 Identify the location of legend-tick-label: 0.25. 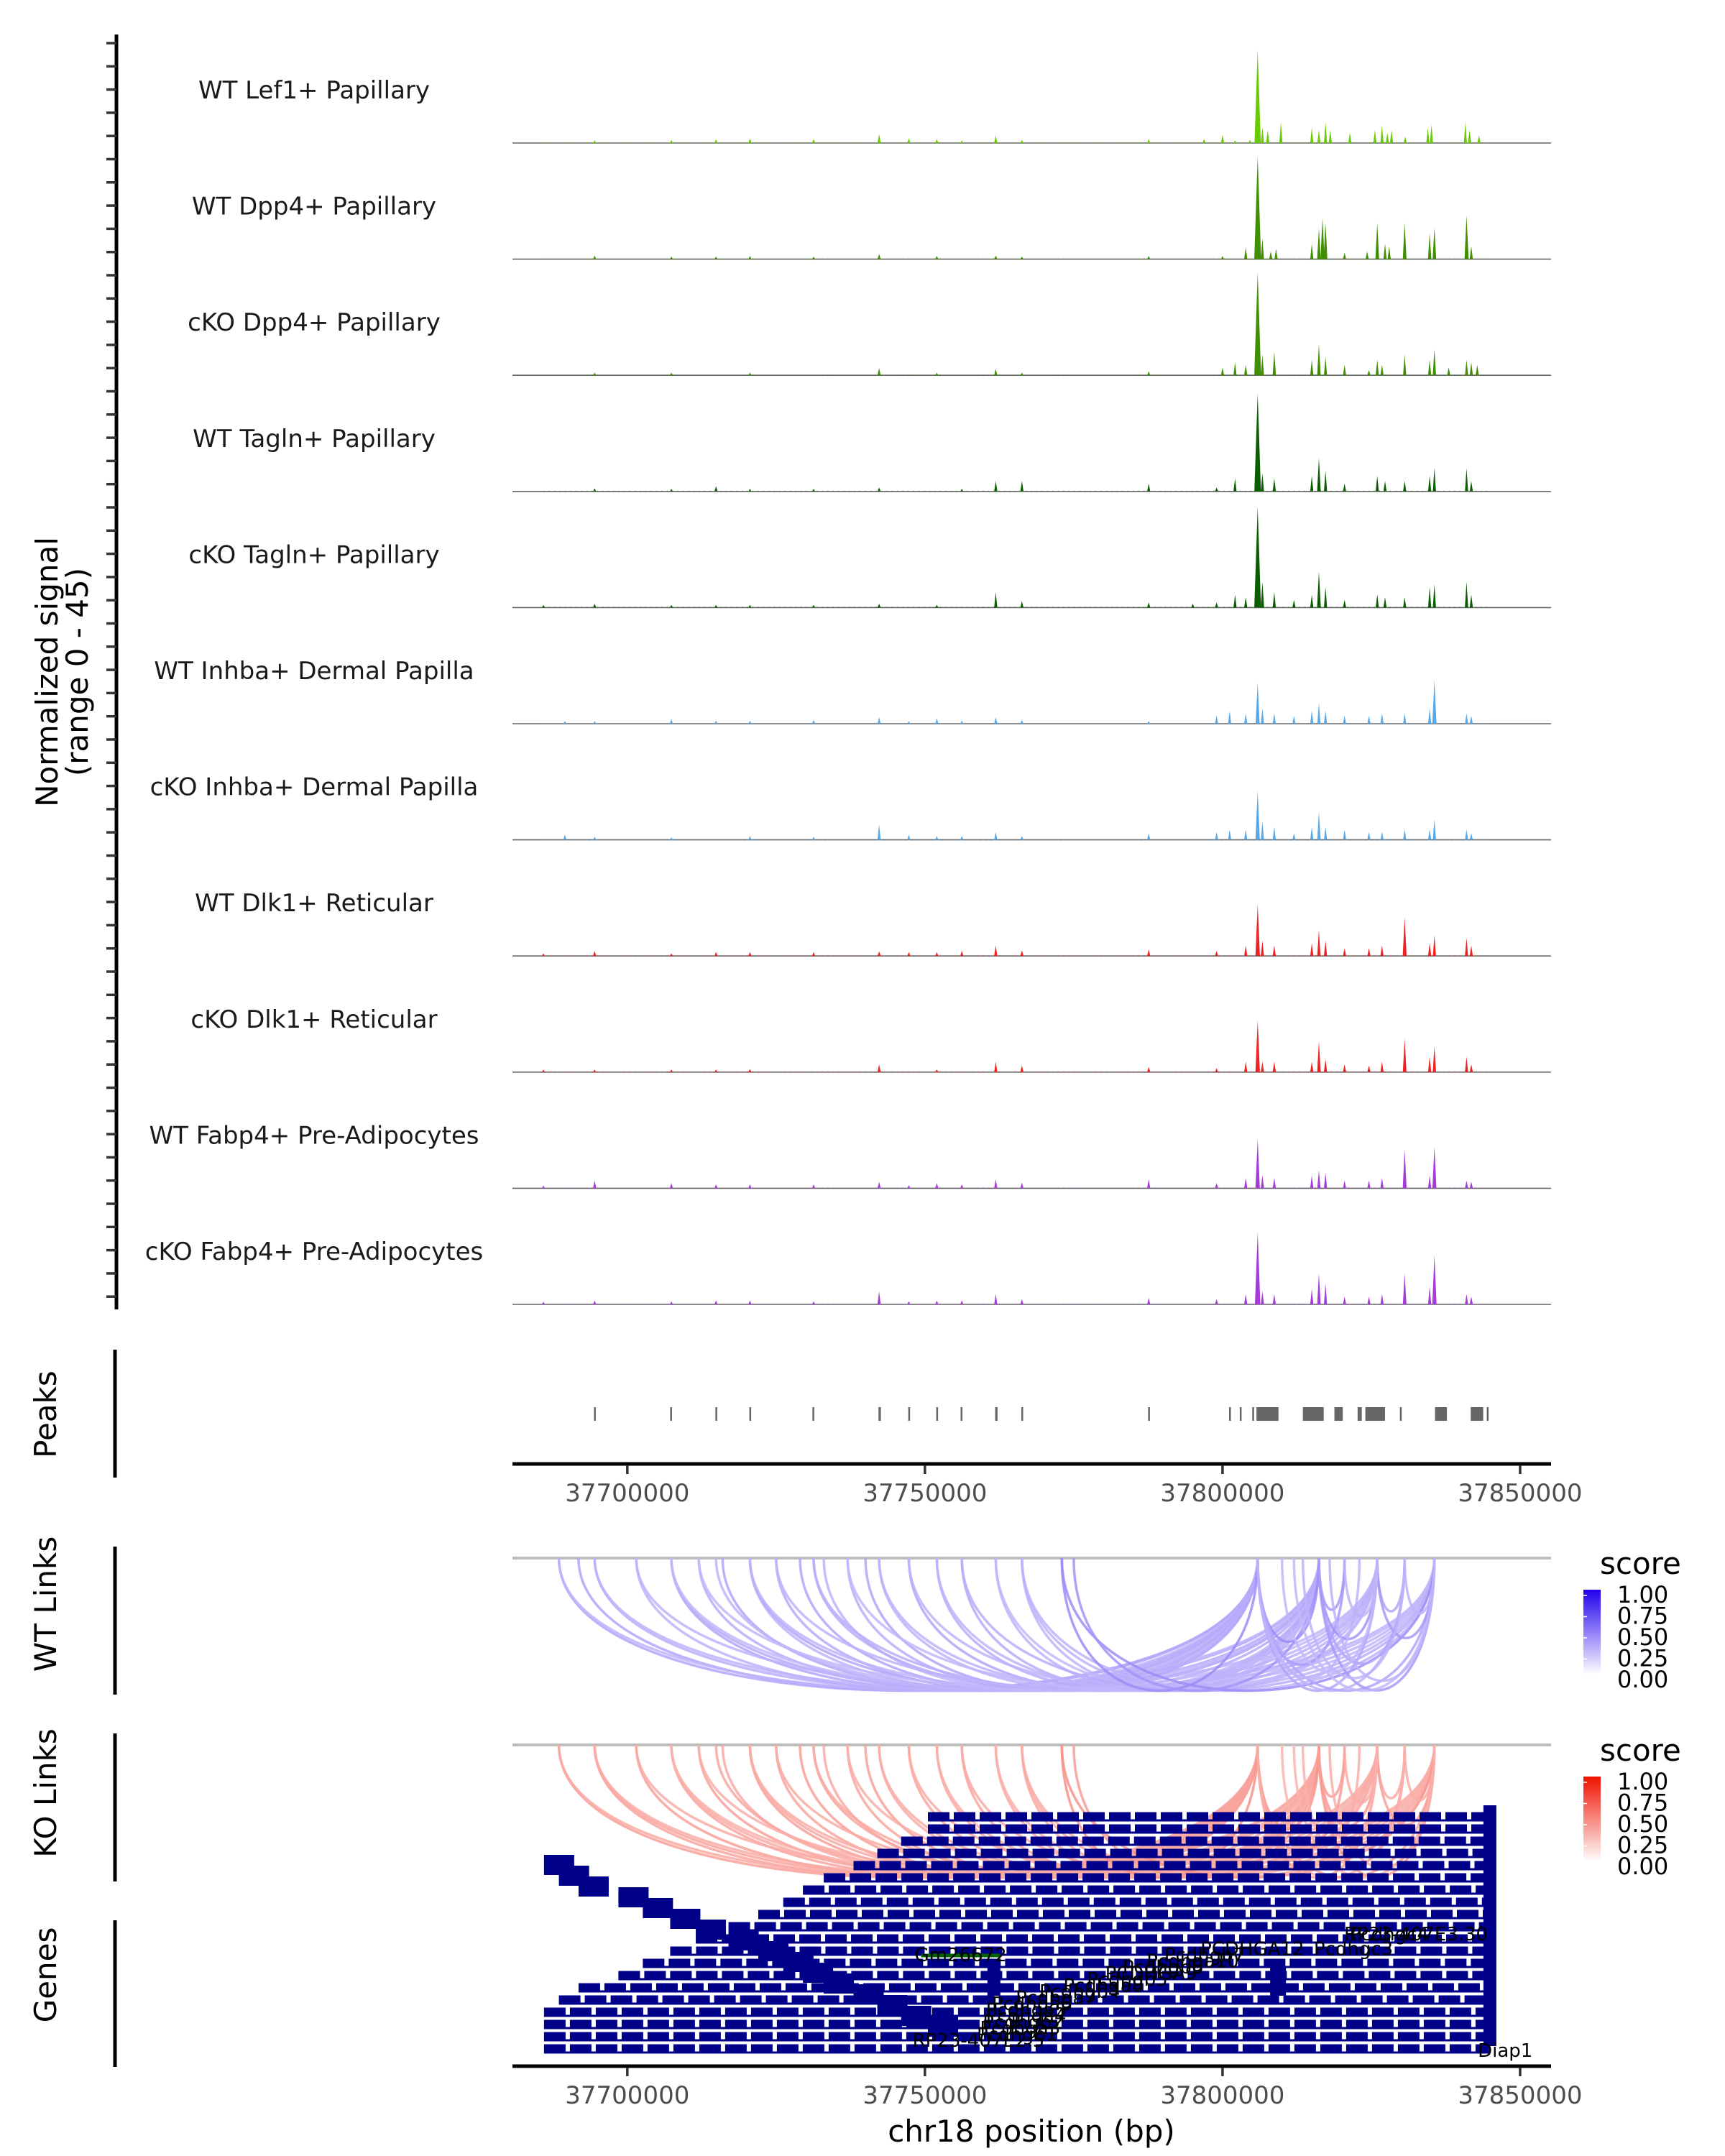
(1642, 1845).